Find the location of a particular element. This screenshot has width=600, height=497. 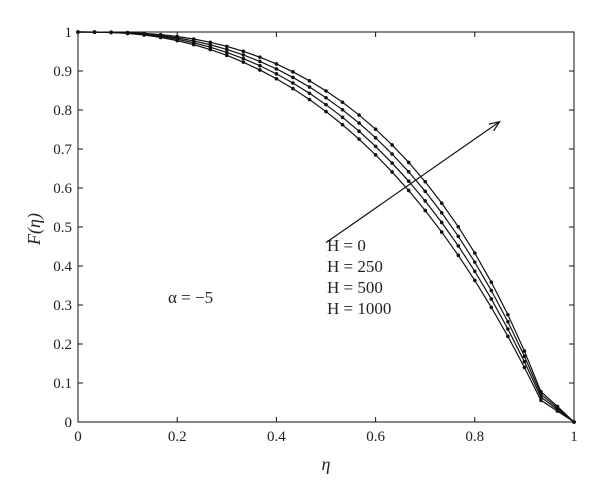

arrow-shaft is located at coordinates (412, 182).